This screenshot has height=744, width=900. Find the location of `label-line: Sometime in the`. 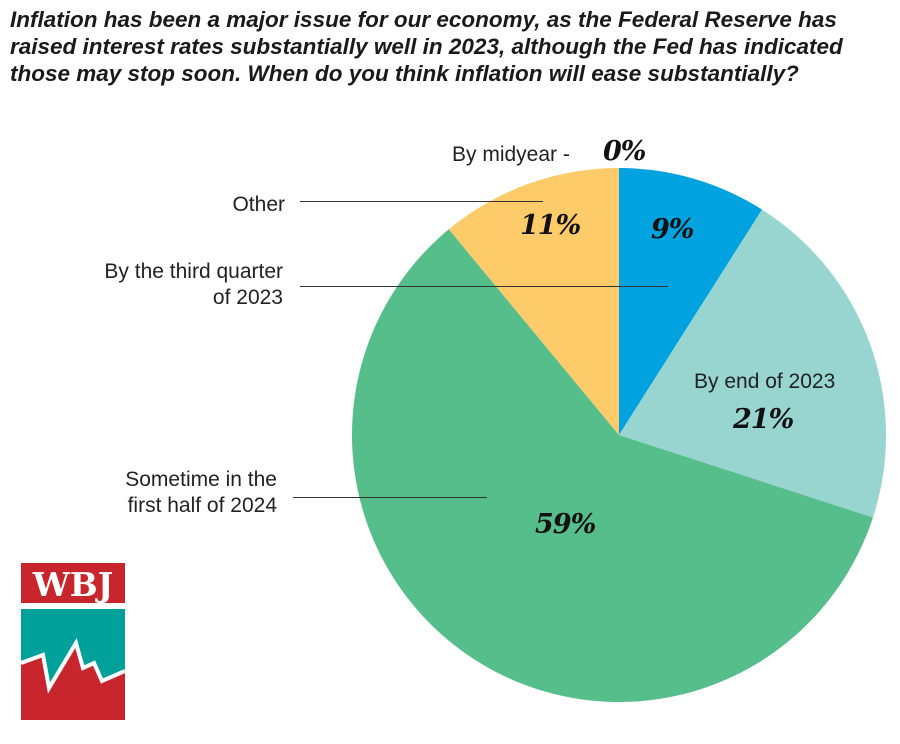

label-line: Sometime in the is located at coordinates (201, 479).